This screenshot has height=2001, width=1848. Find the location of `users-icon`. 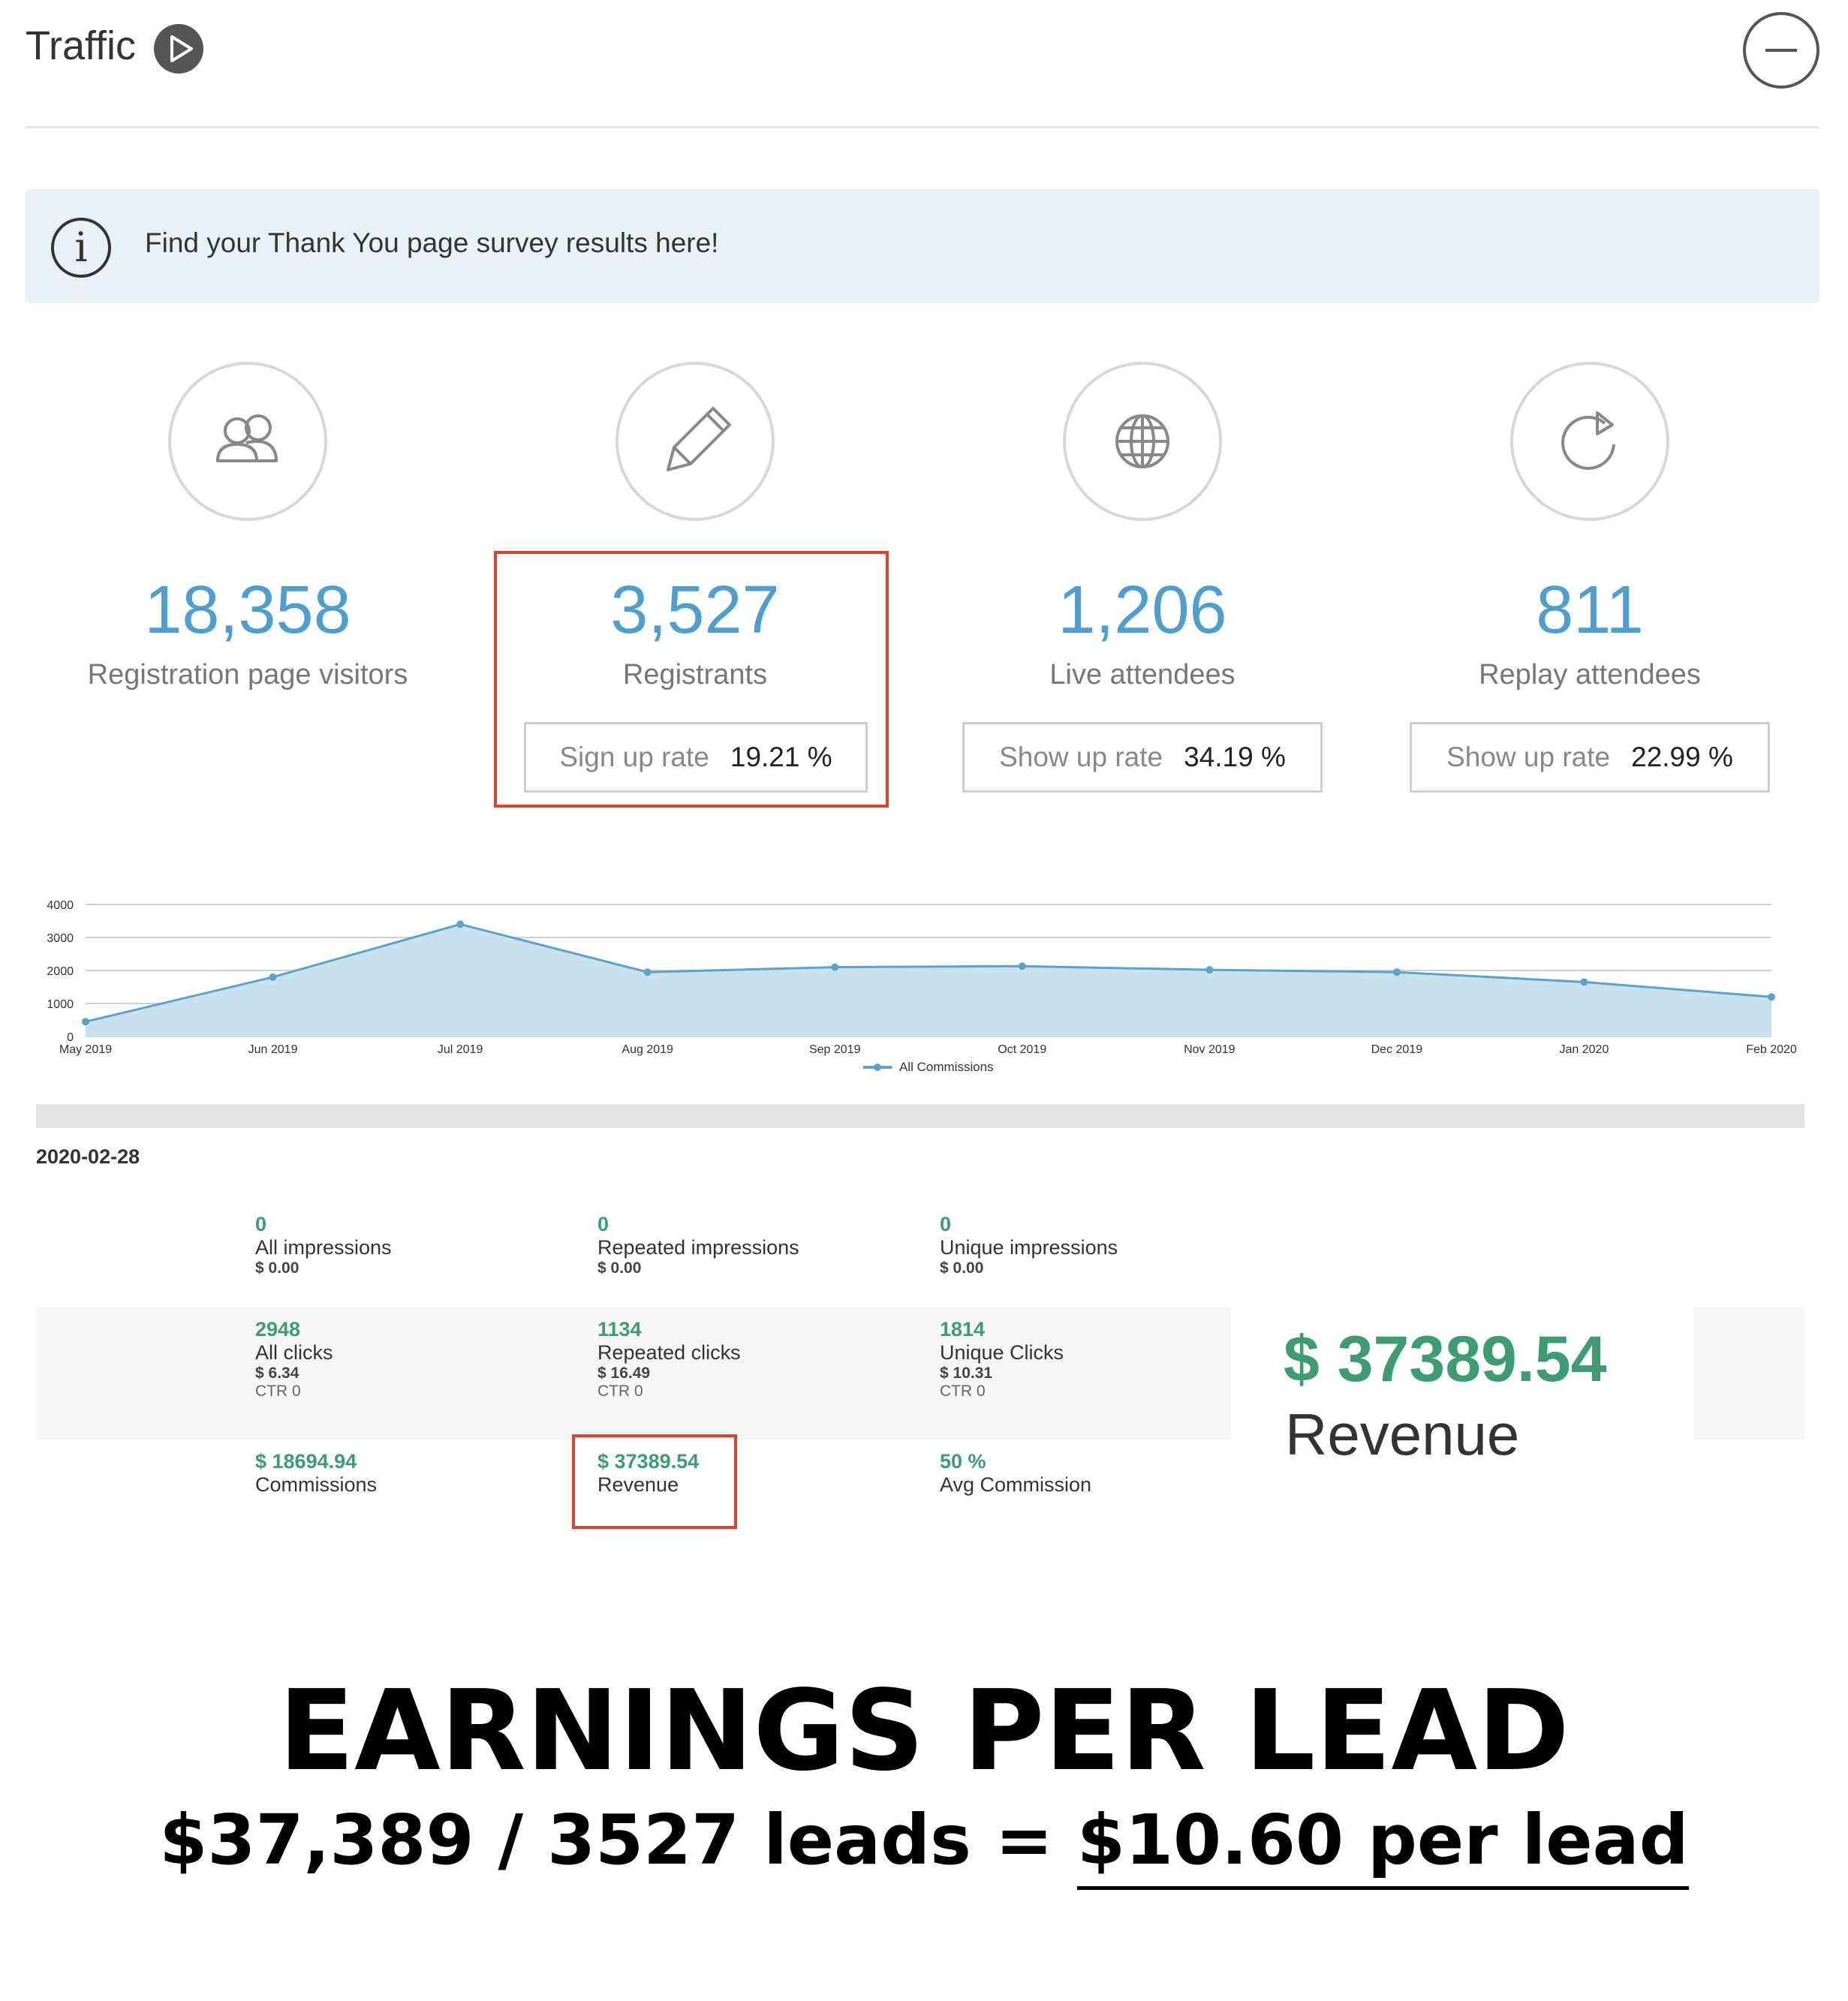

users-icon is located at coordinates (247, 441).